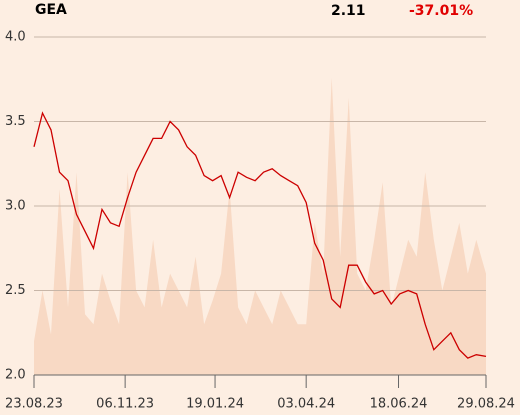  Describe the element at coordinates (306, 404) in the screenshot. I see `x-tick-label: 03.04.24` at that location.